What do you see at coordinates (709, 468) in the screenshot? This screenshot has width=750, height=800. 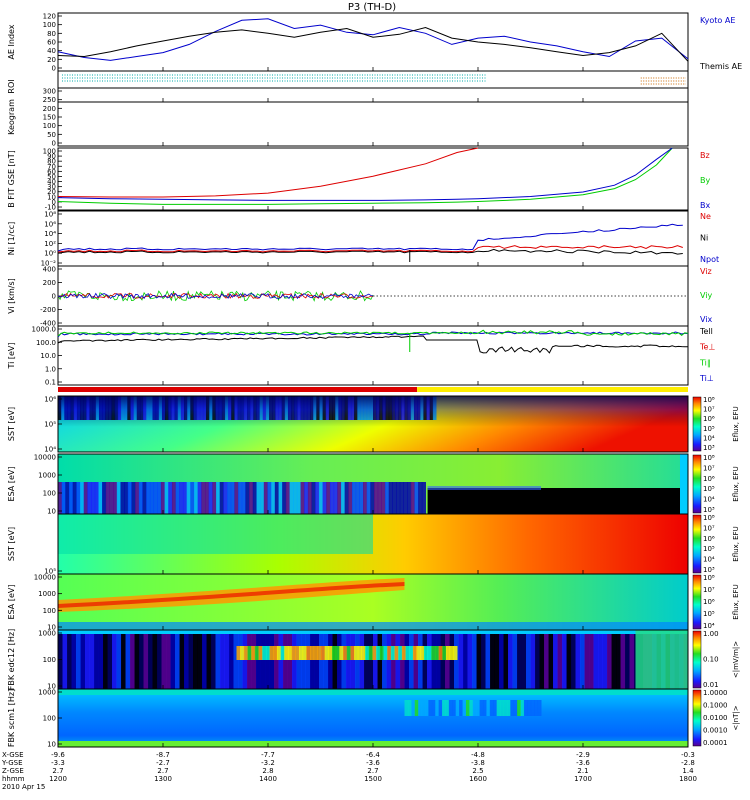 I see `colorbar-tick-label: 10⁷` at bounding box center [709, 468].